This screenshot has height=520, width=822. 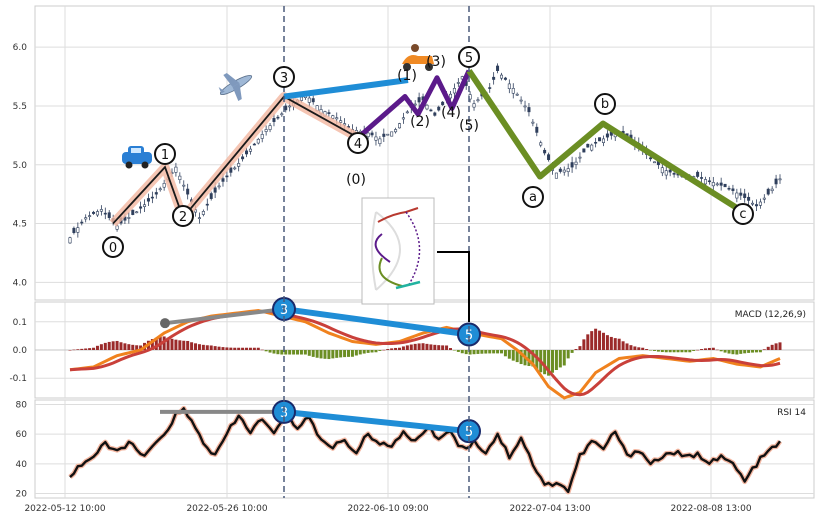 I want to click on x-tick-label: 2022-08-08 13:00, so click(x=710, y=509).